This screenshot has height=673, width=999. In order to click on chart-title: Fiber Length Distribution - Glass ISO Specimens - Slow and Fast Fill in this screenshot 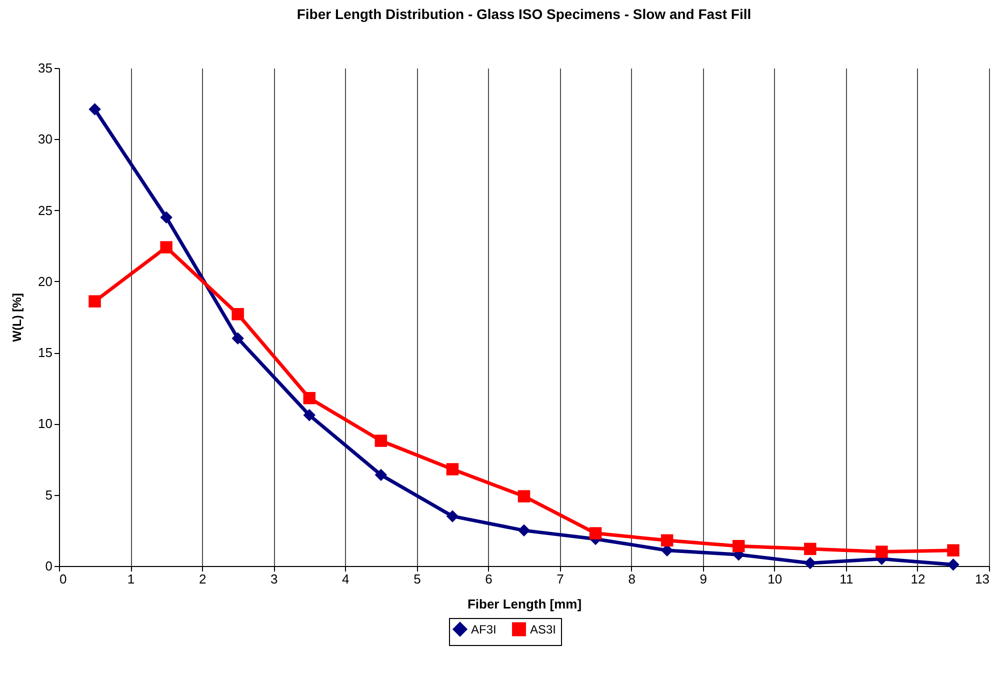, I will do `click(524, 14)`.